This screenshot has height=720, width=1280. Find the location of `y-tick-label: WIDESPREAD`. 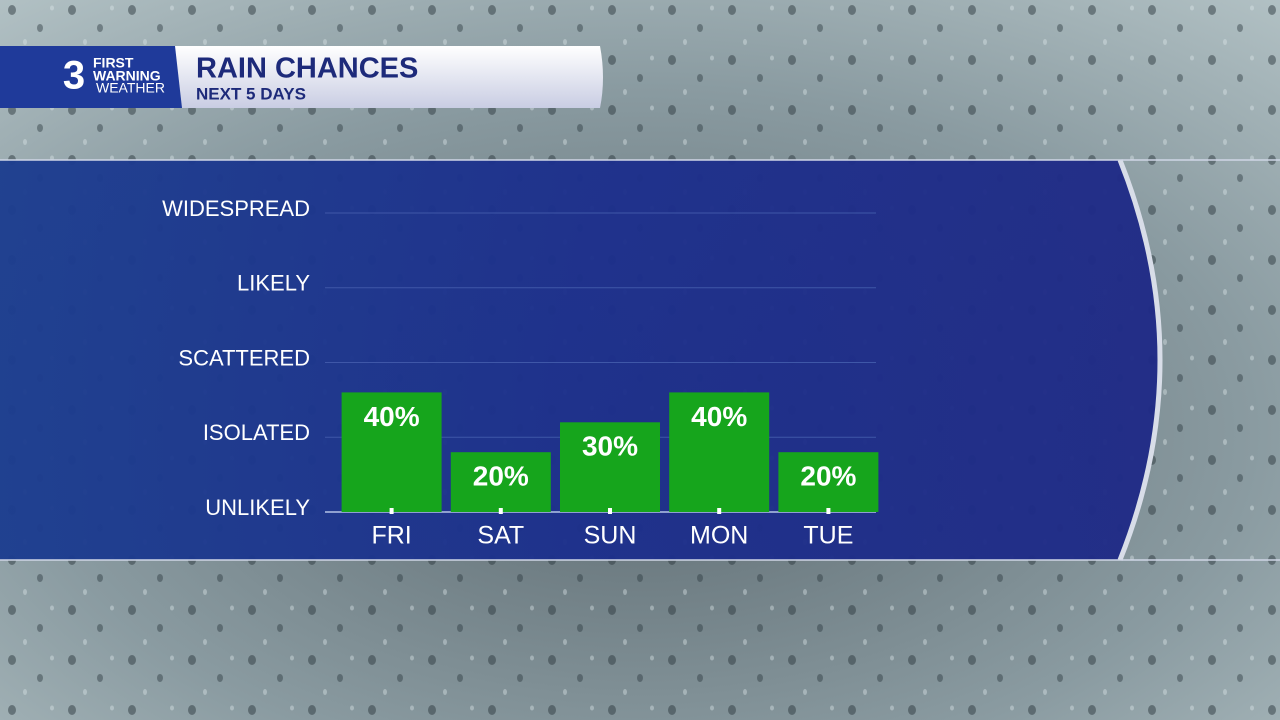

y-tick-label: WIDESPREAD is located at coordinates (236, 208).